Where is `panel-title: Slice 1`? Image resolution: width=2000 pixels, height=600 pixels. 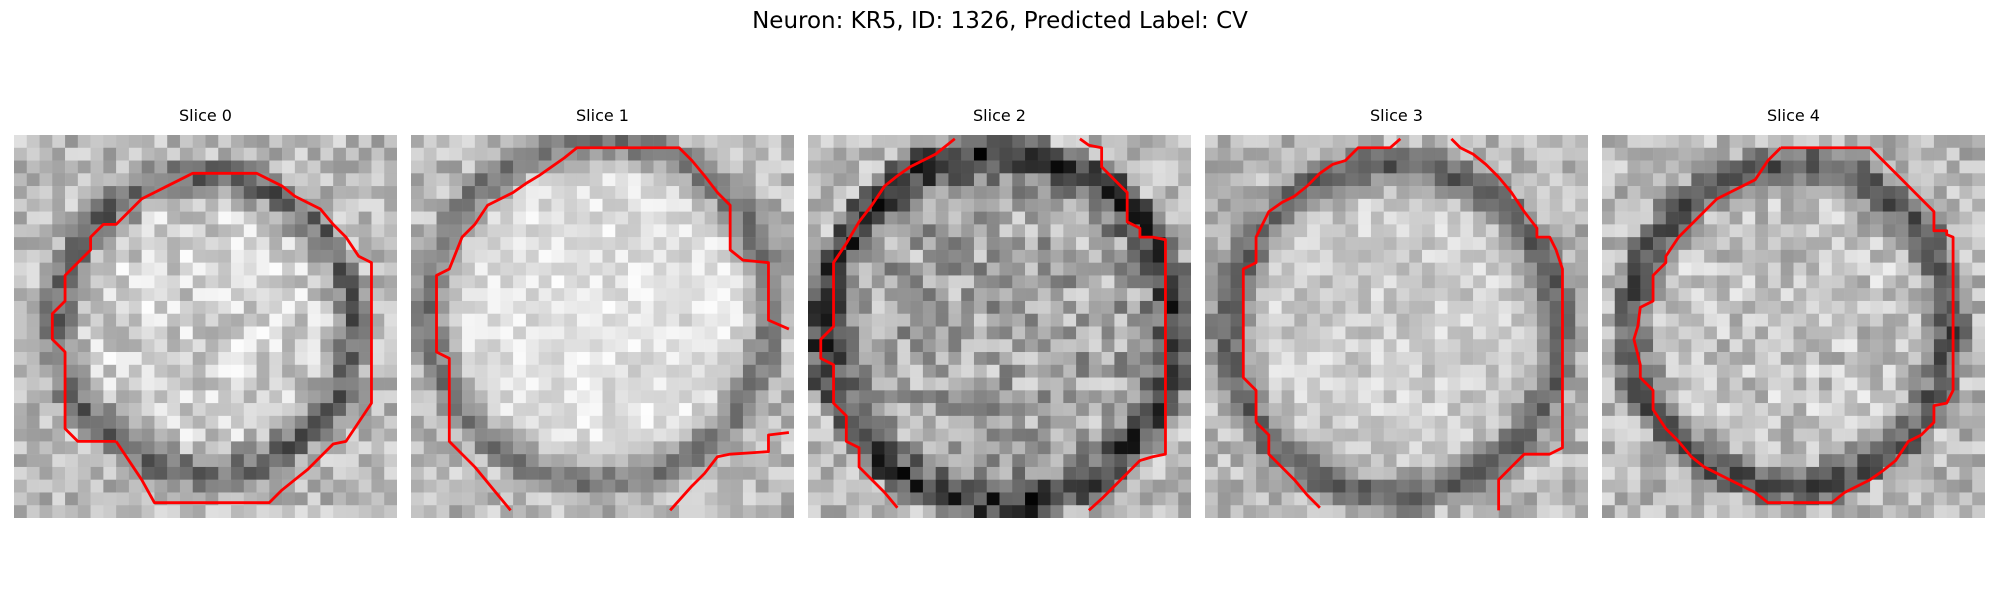
panel-title: Slice 1 is located at coordinates (602, 115).